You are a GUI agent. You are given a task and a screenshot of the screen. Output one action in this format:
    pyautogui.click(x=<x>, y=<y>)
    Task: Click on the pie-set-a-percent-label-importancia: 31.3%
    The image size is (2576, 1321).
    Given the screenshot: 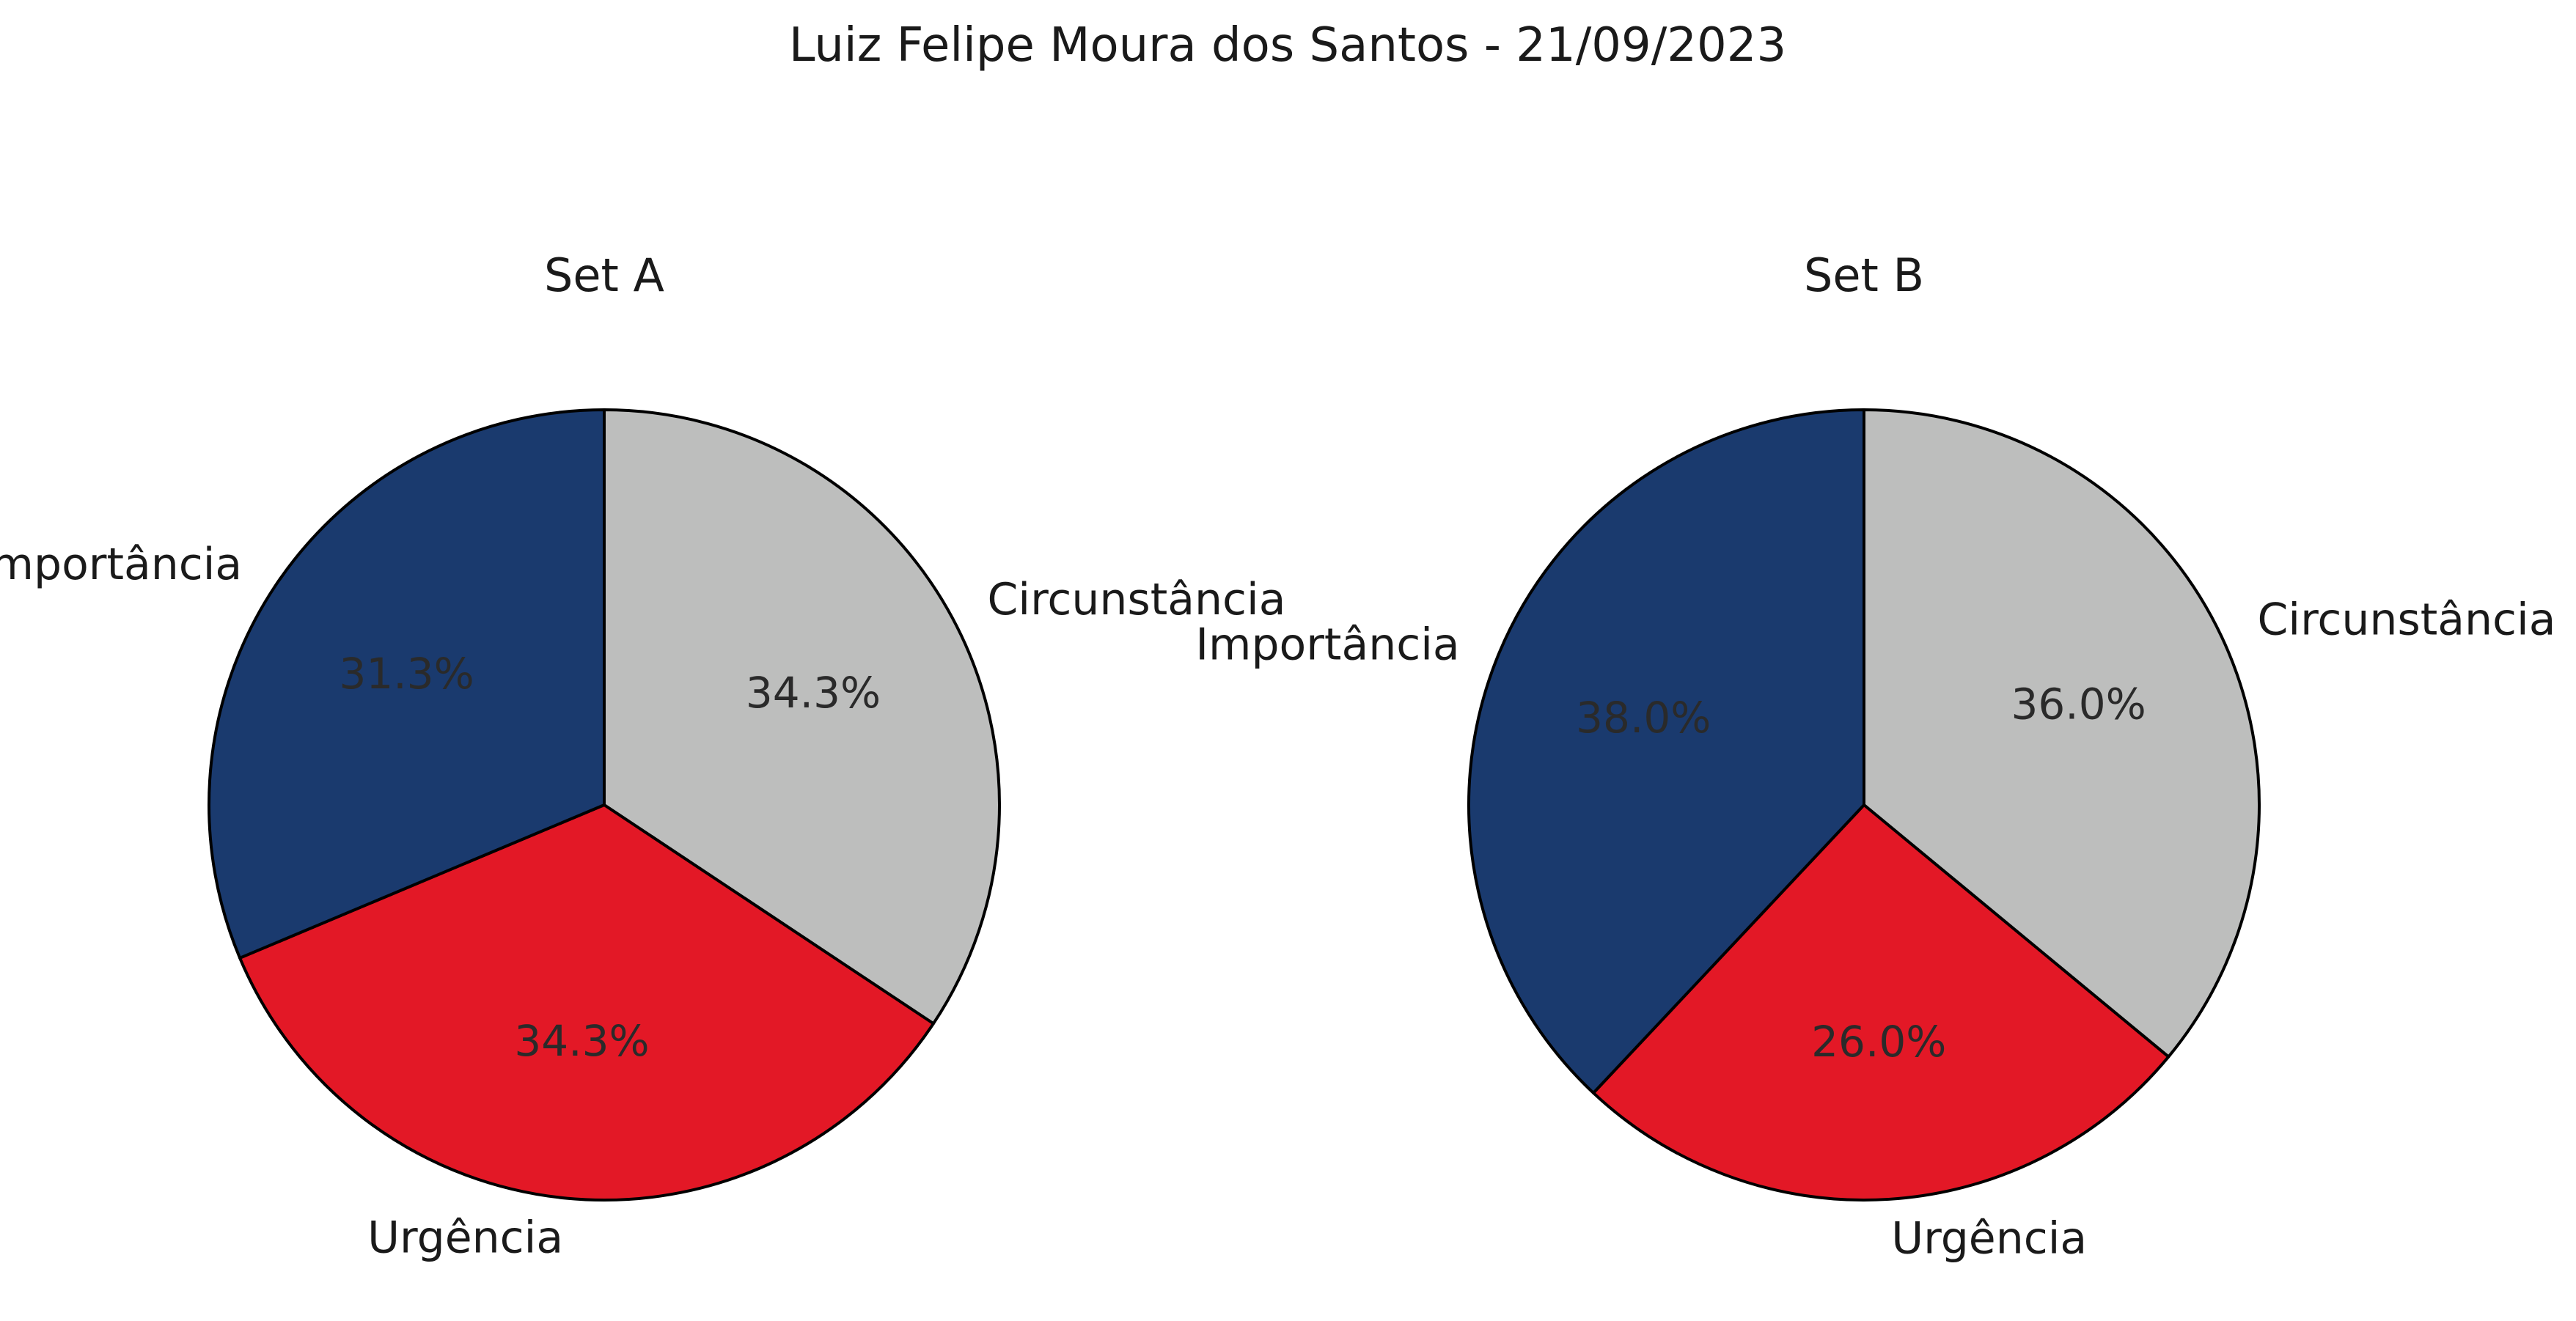 What is the action you would take?
    pyautogui.click(x=407, y=674)
    